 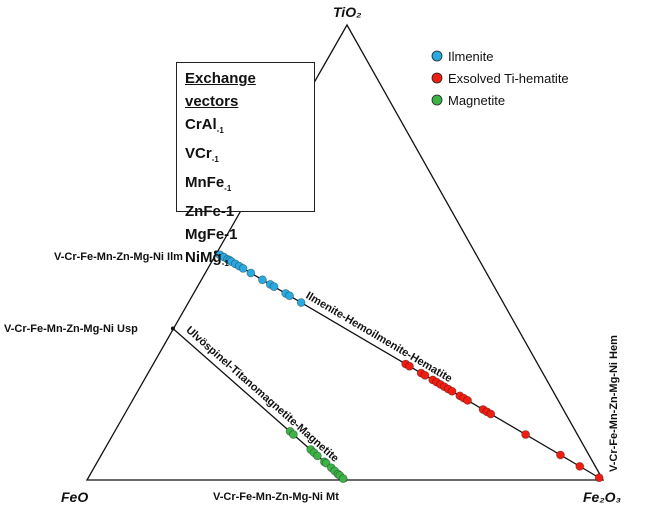 I want to click on exchange-vector-base: MgFe-1, so click(x=211, y=234).